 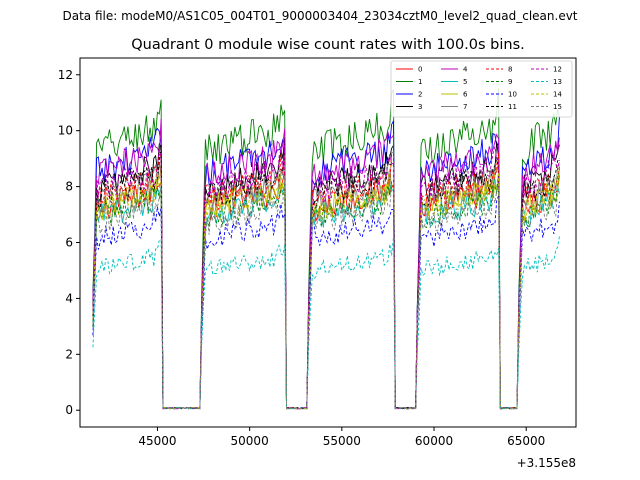 What do you see at coordinates (481, 89) in the screenshot?
I see `legend-box` at bounding box center [481, 89].